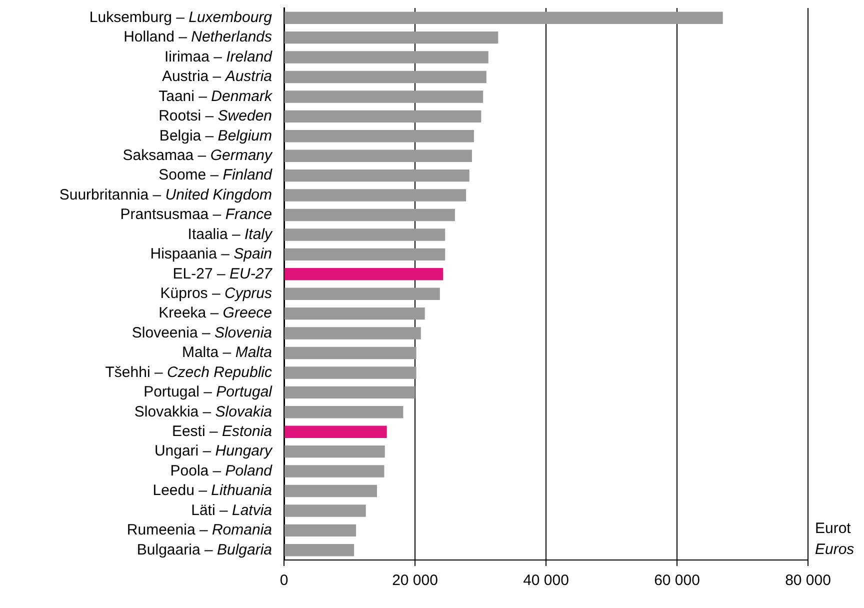 The image size is (864, 608). I want to click on y-tick-label: EL-27 – EU-27, so click(222, 273).